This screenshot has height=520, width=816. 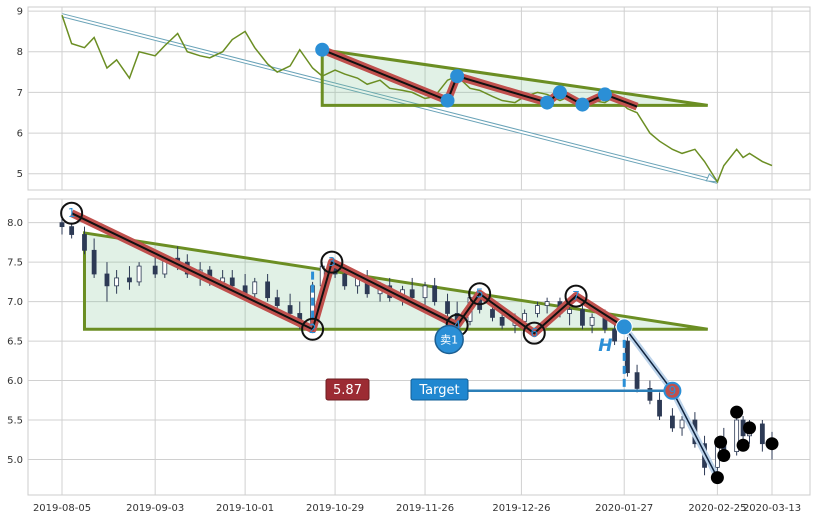 I want to click on target-box, so click(x=439, y=389).